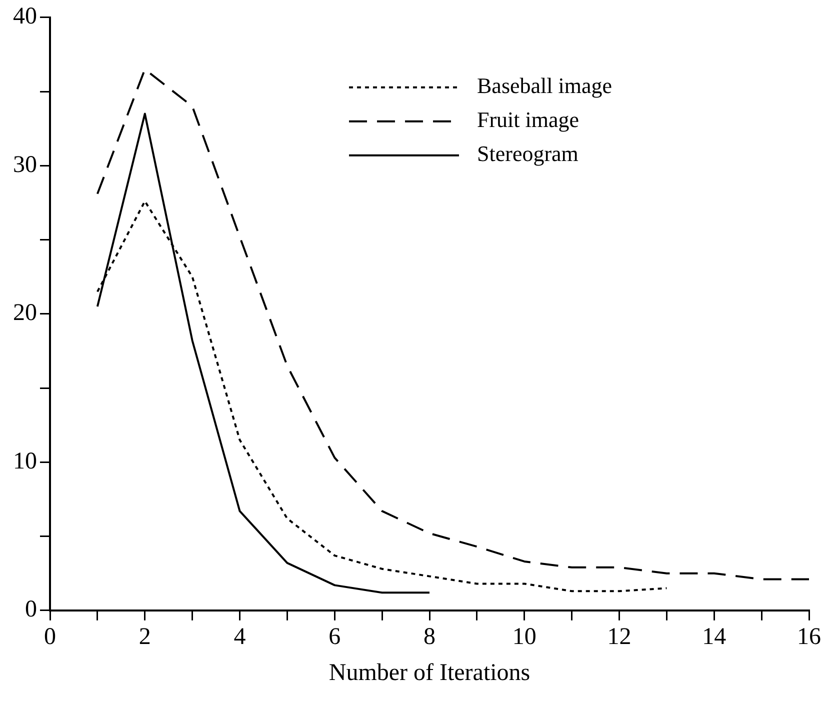 This screenshot has height=702, width=829. What do you see at coordinates (430, 637) in the screenshot?
I see `x-tick-label: 8` at bounding box center [430, 637].